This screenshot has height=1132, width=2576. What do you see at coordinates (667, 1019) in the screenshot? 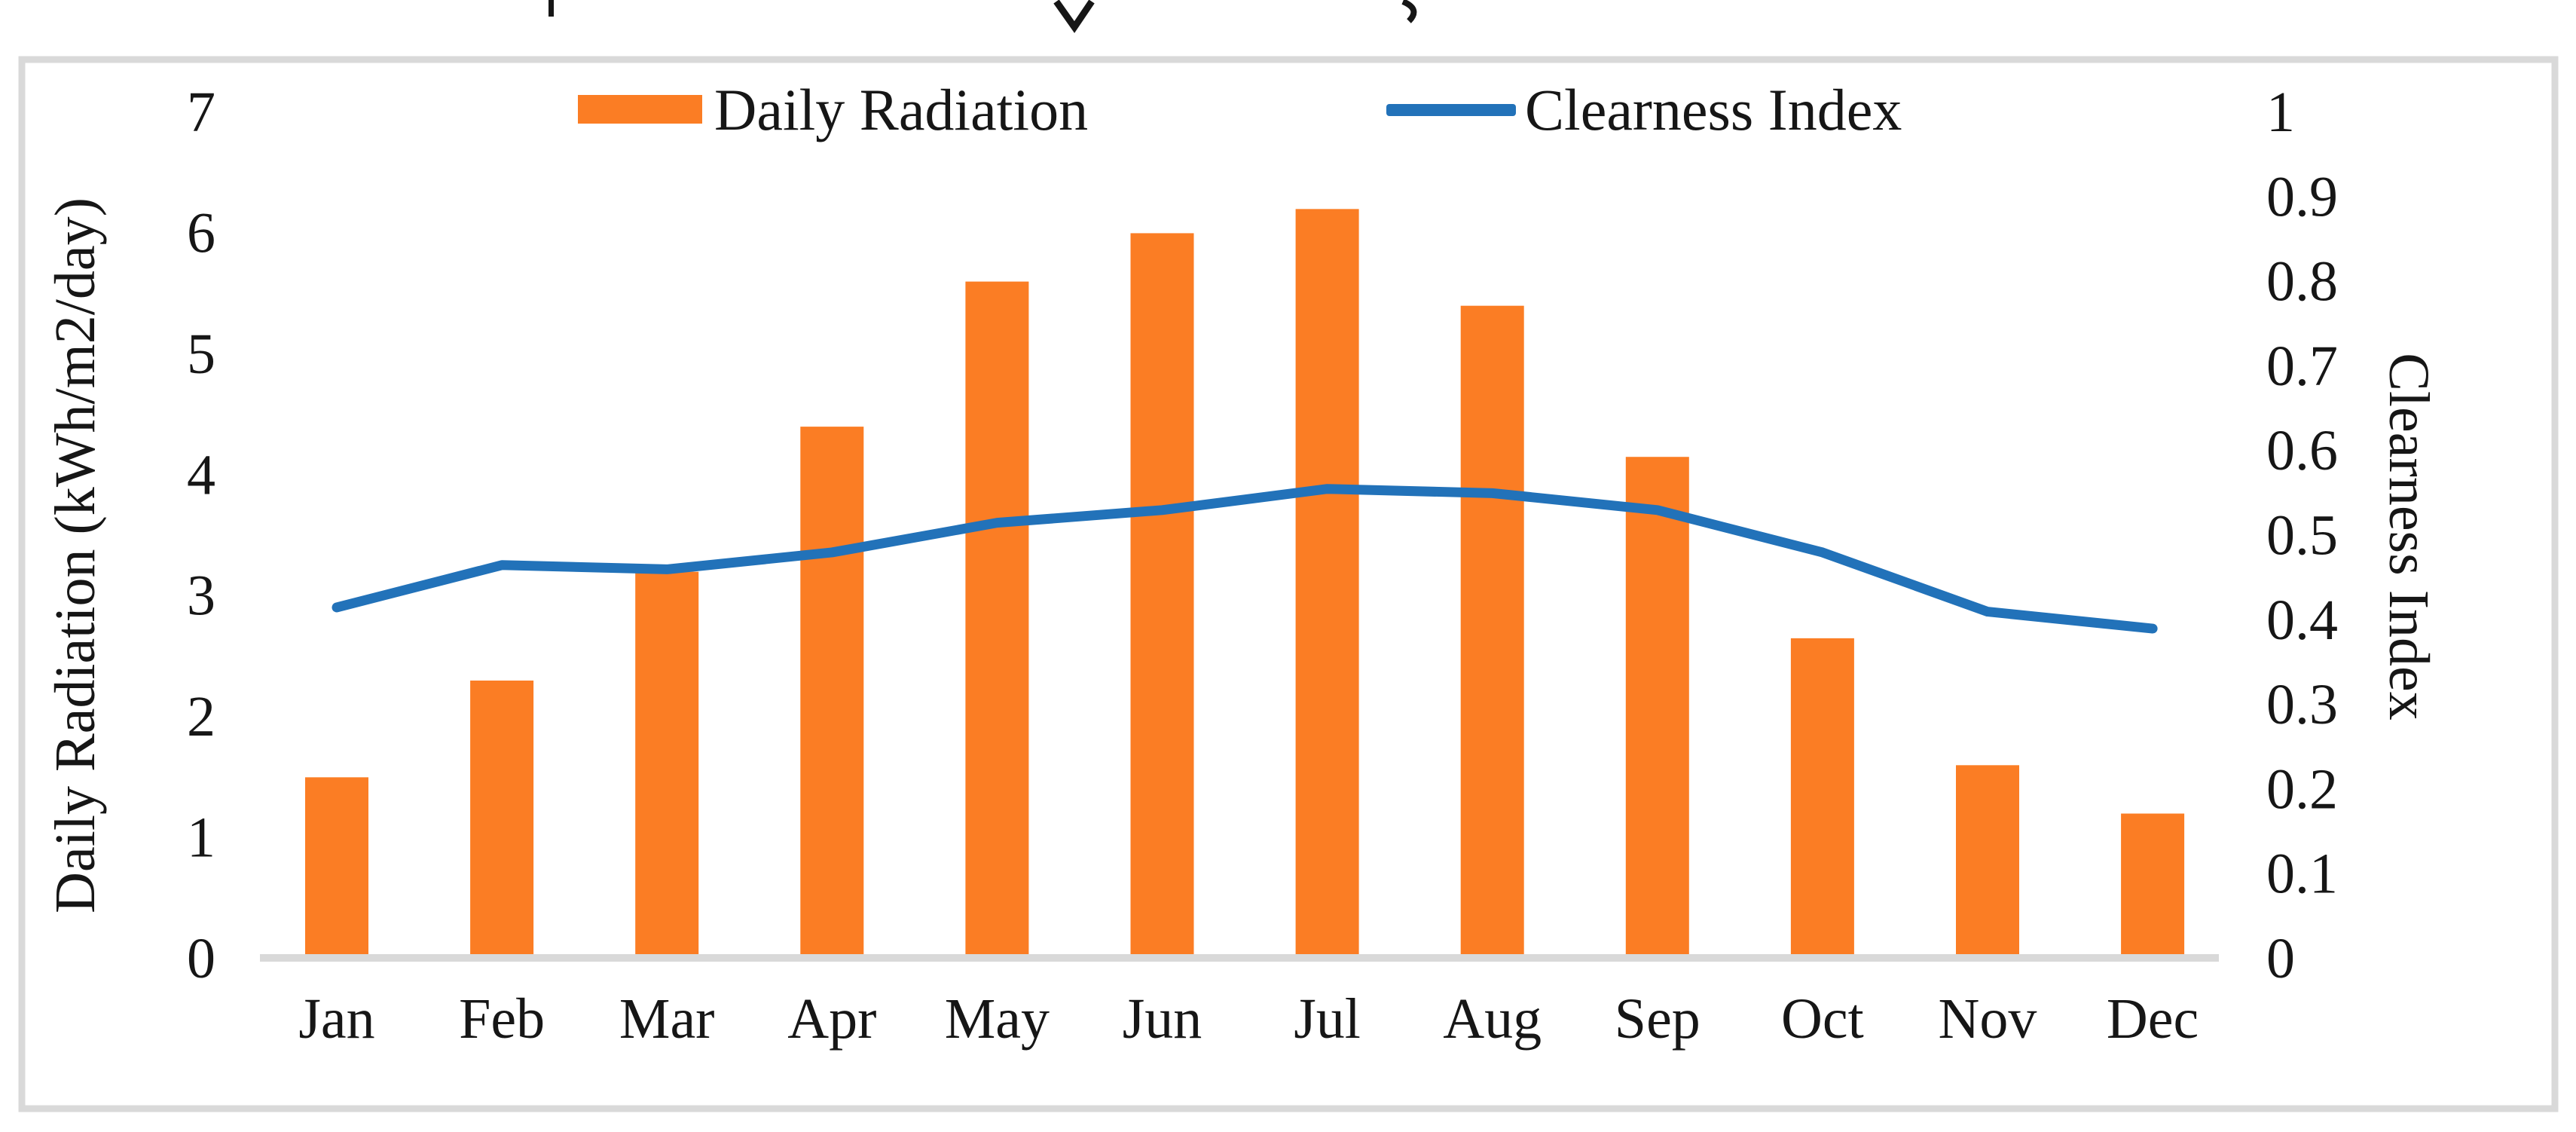
I see `month-label-mar: Mar` at bounding box center [667, 1019].